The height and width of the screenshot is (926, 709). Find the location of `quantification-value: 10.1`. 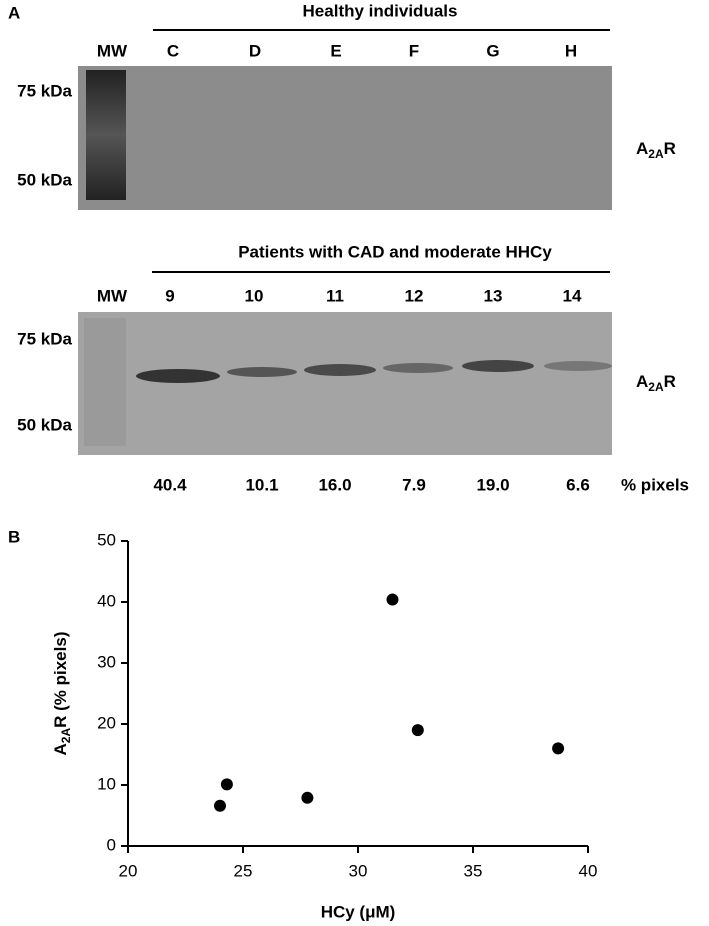

quantification-value: 10.1 is located at coordinates (261, 484).